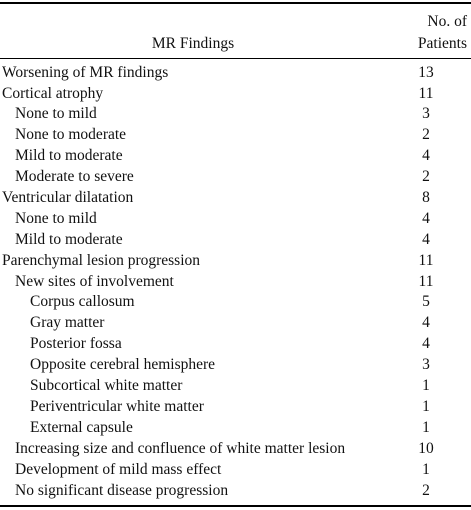  Describe the element at coordinates (235, 114) in the screenshot. I see `table-row: None to mild 3` at that location.